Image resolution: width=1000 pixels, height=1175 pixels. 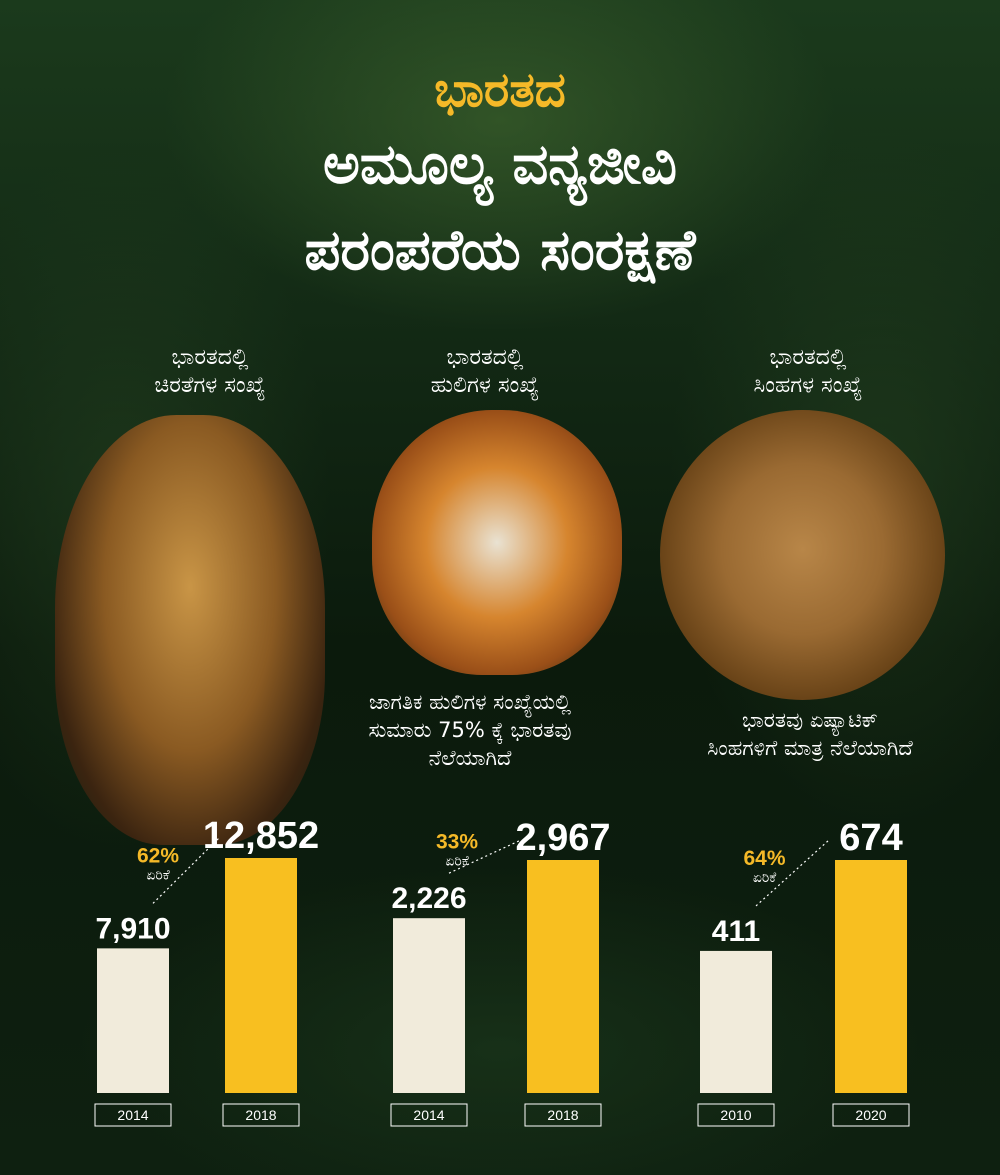 What do you see at coordinates (500, 250) in the screenshot?
I see `title-line-3: ಪರಂಪರೆಯ ಸಂರಕ್ಷಣೆ` at bounding box center [500, 250].